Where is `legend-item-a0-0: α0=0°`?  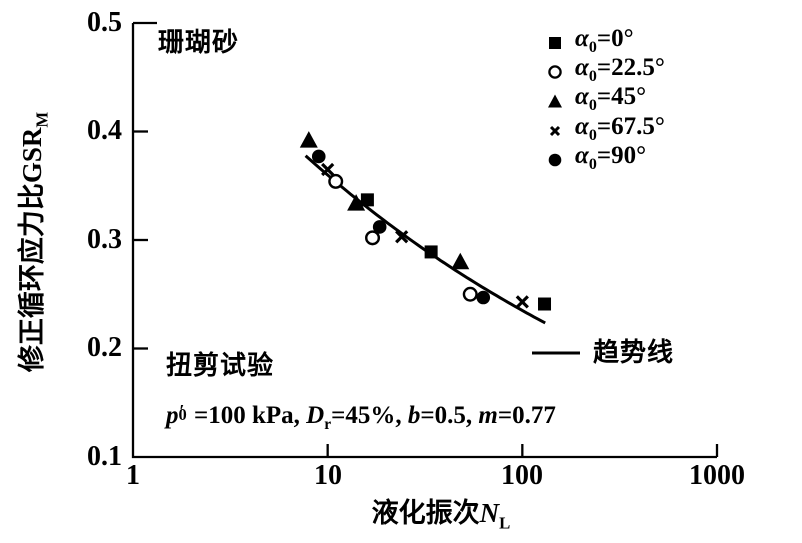 legend-item-a0-0: α0=0° is located at coordinates (590, 41).